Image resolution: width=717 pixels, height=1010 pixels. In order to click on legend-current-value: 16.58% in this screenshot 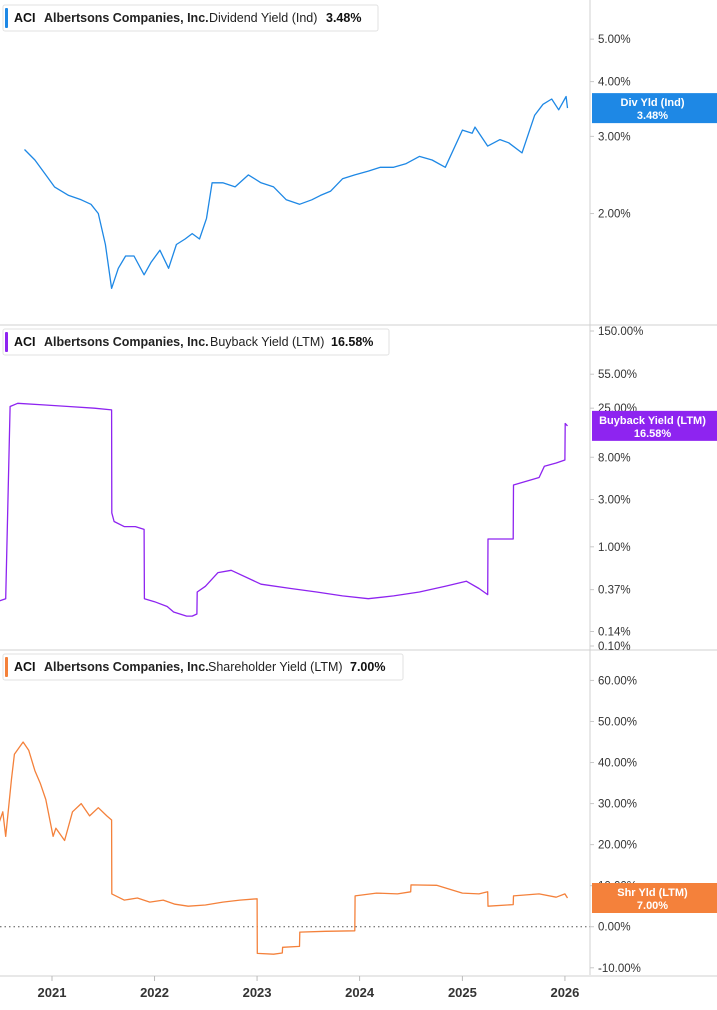, I will do `click(352, 342)`.